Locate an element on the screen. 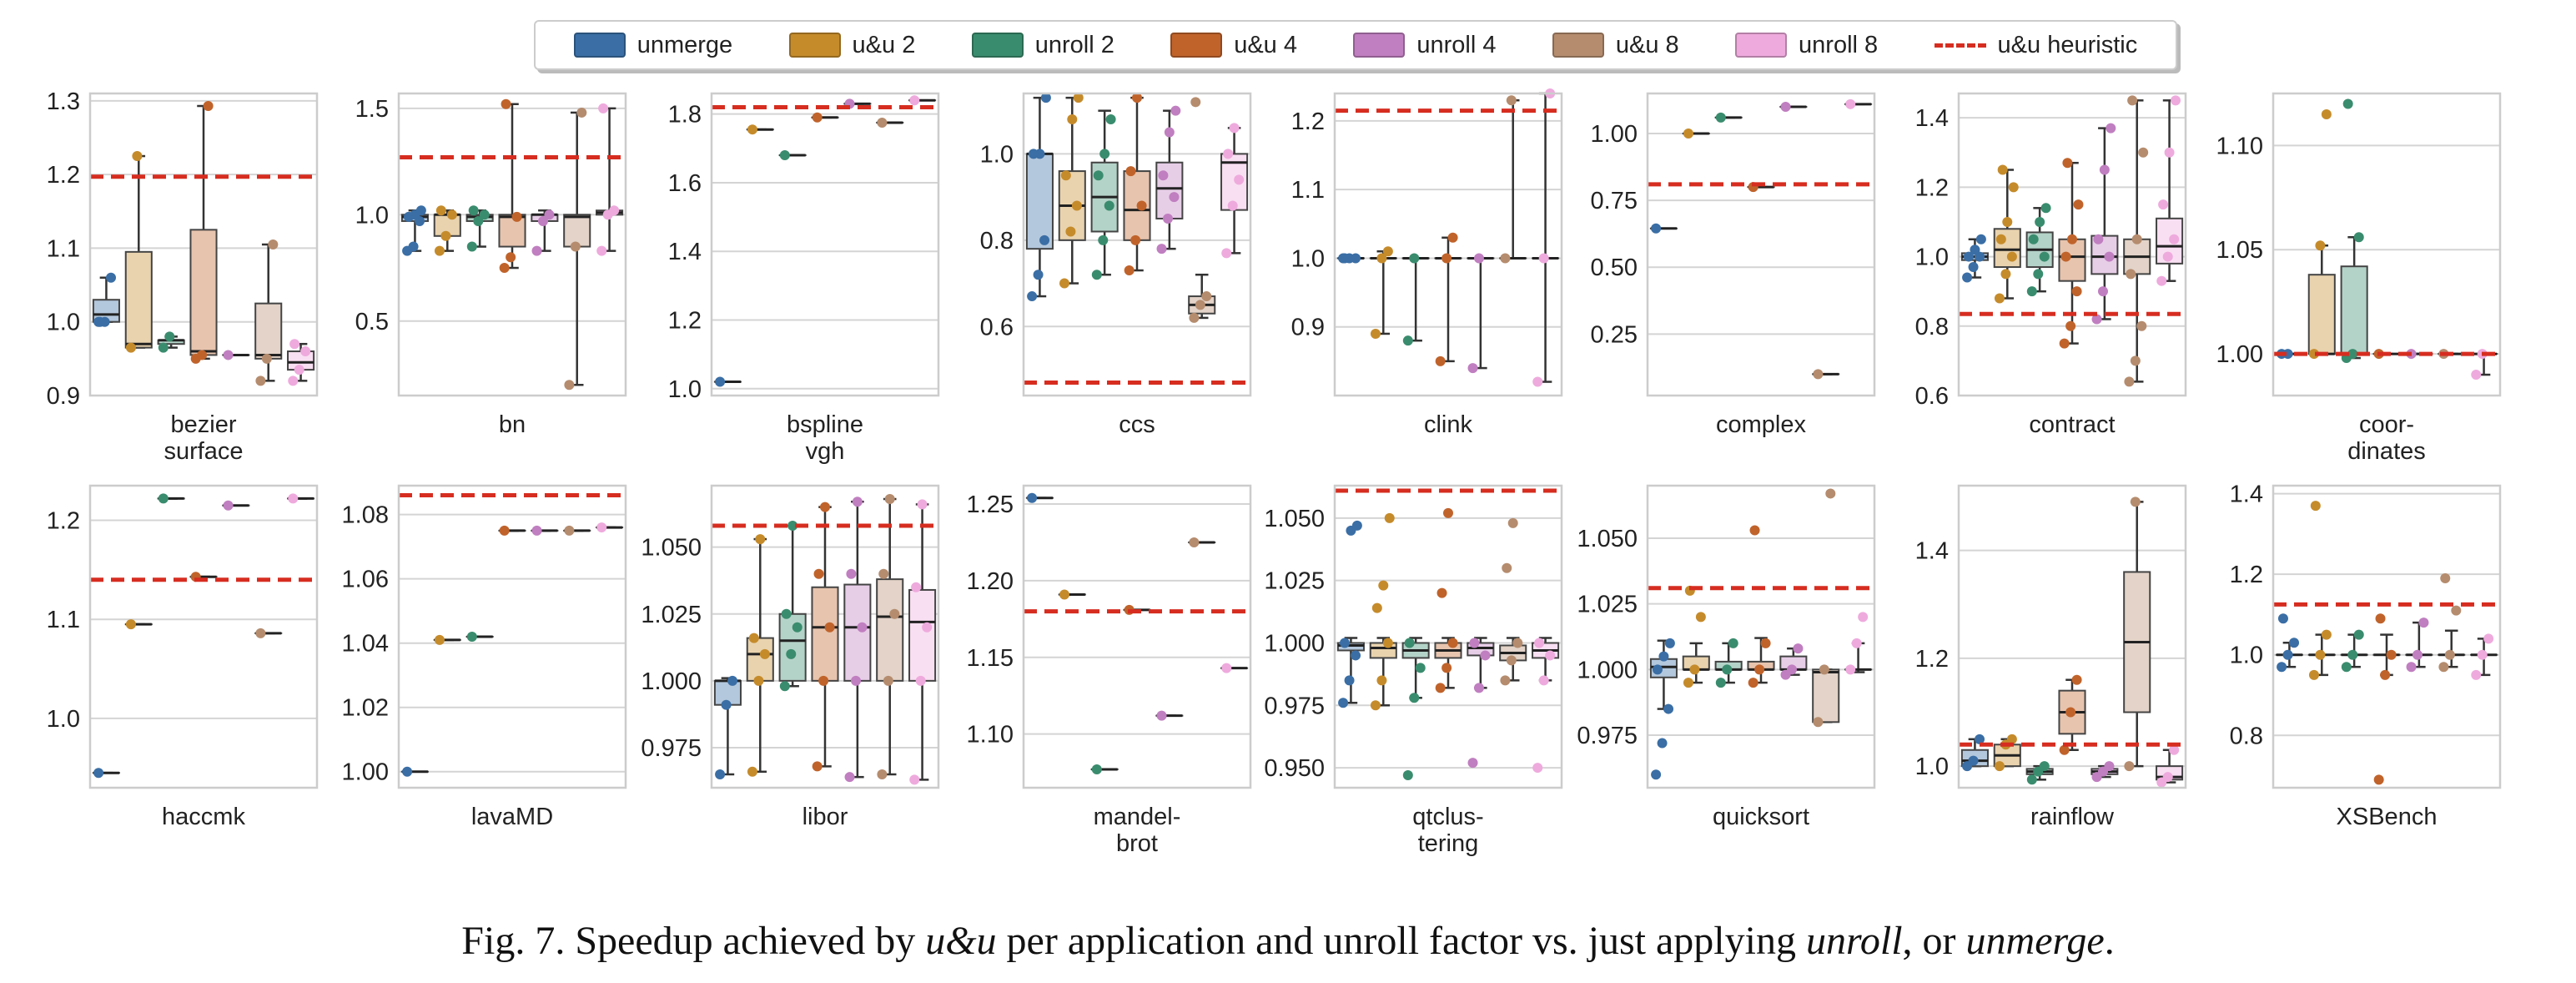 This screenshot has height=983, width=2576. legend-label: u&u 4 is located at coordinates (1265, 44).